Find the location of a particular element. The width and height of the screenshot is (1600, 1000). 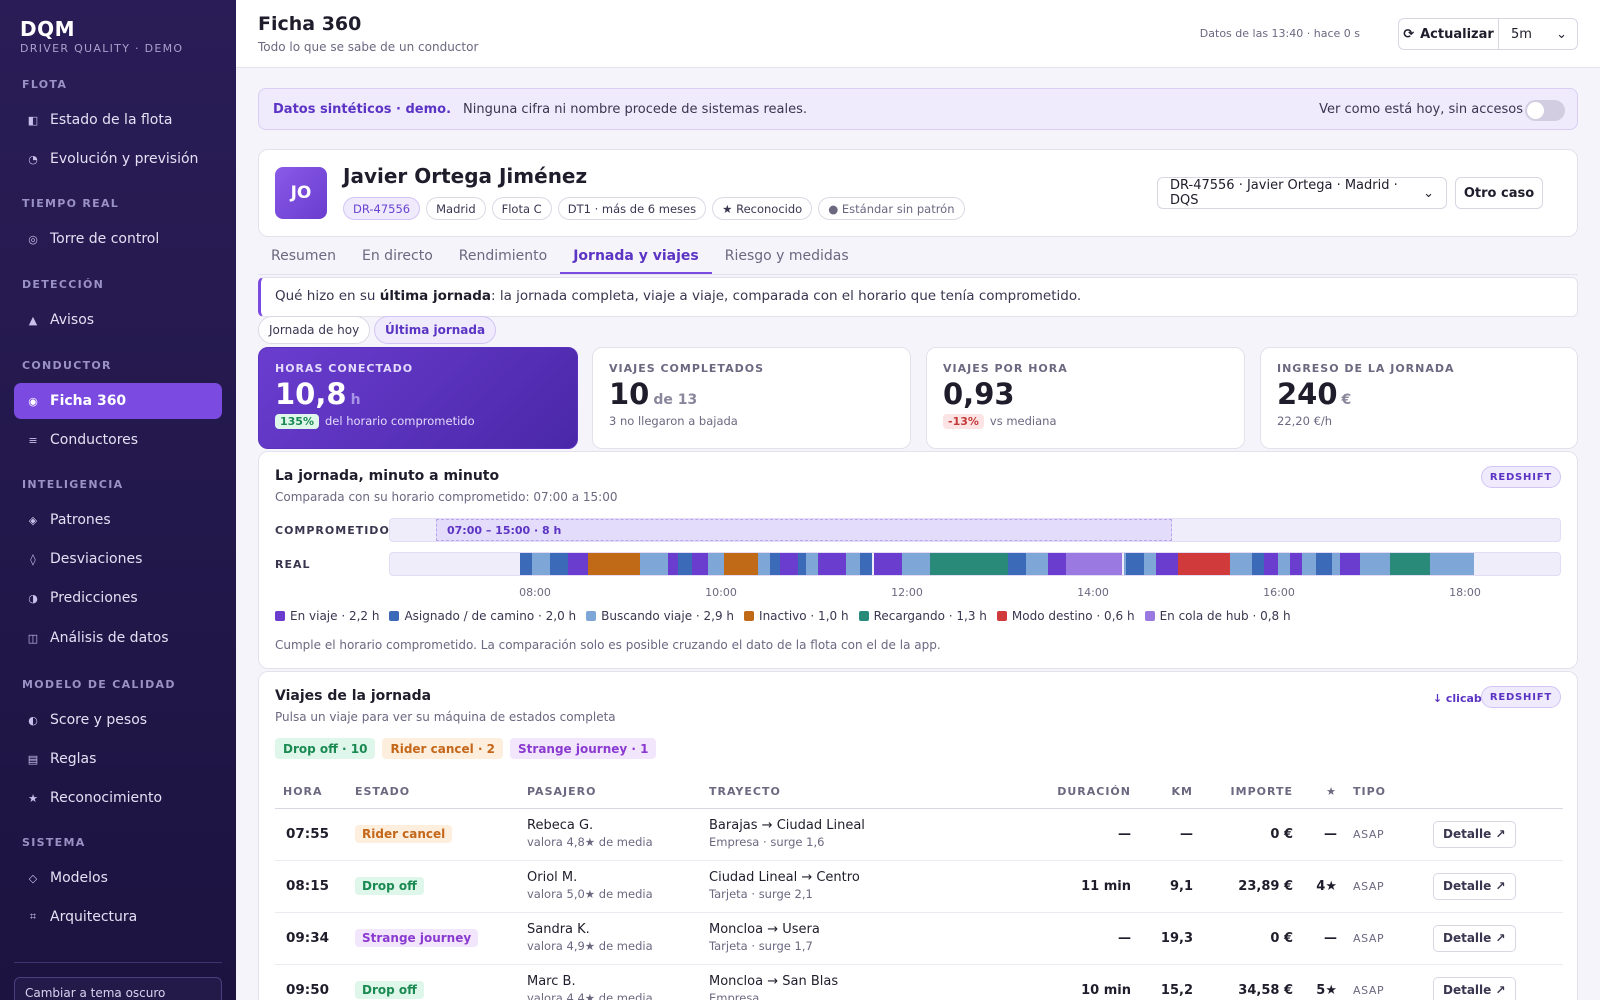

tab: Riesgo y medidas is located at coordinates (786, 256).